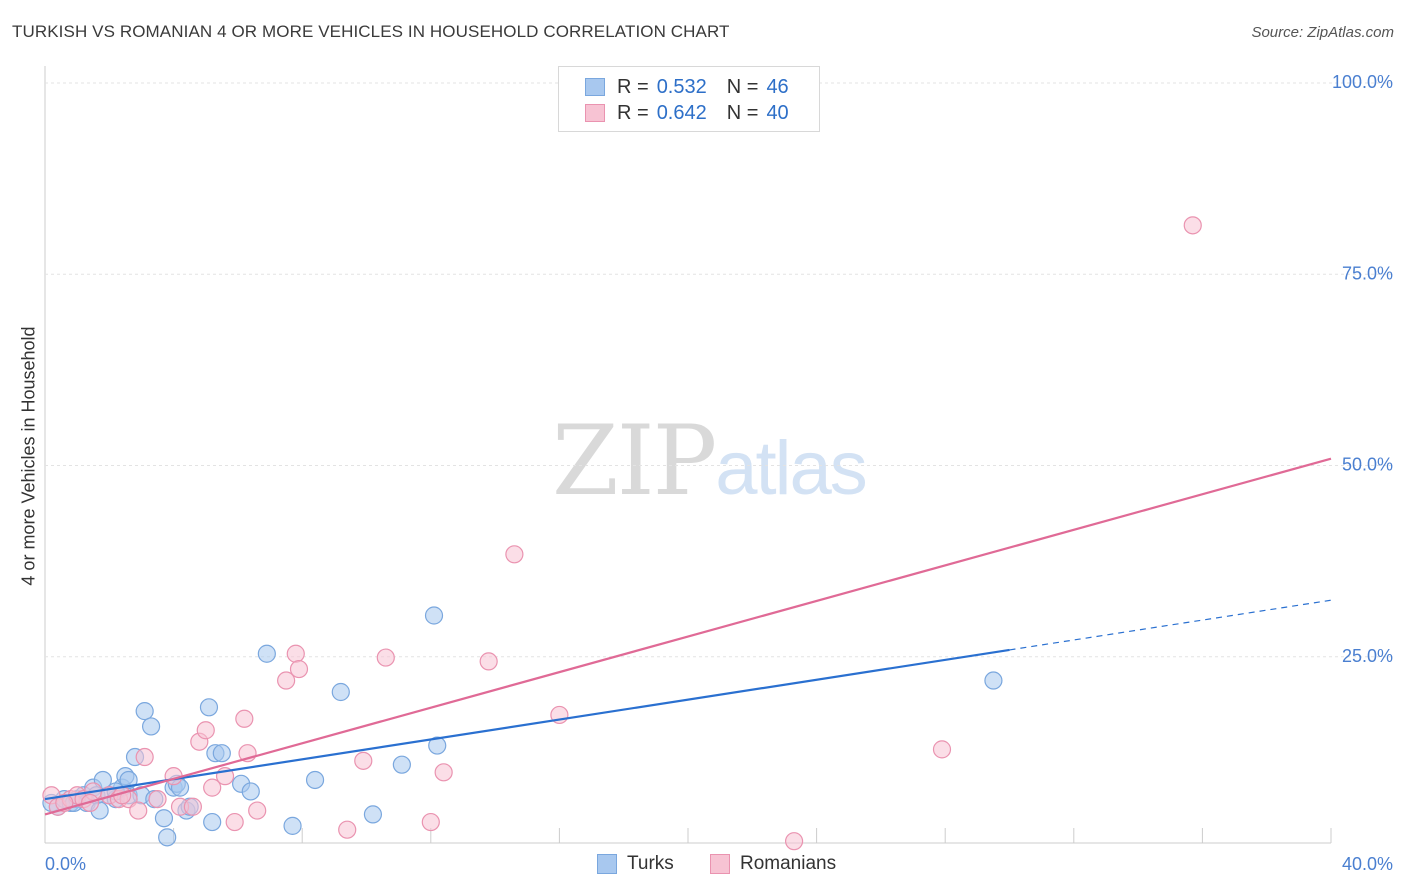 The width and height of the screenshot is (1406, 892). What do you see at coordinates (28, 456) in the screenshot?
I see `y-axis-label: 4 or more Vehicles in Household` at bounding box center [28, 456].